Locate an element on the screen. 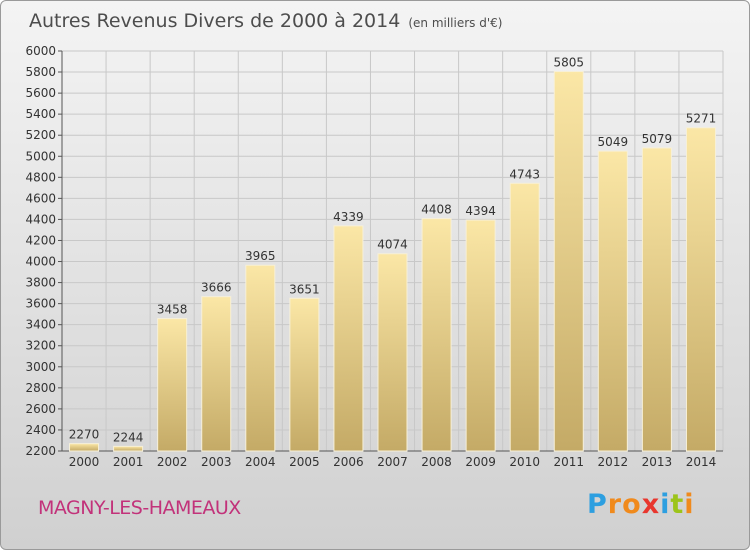 This screenshot has width=750, height=550. x-tick-label: 2013 is located at coordinates (657, 462).